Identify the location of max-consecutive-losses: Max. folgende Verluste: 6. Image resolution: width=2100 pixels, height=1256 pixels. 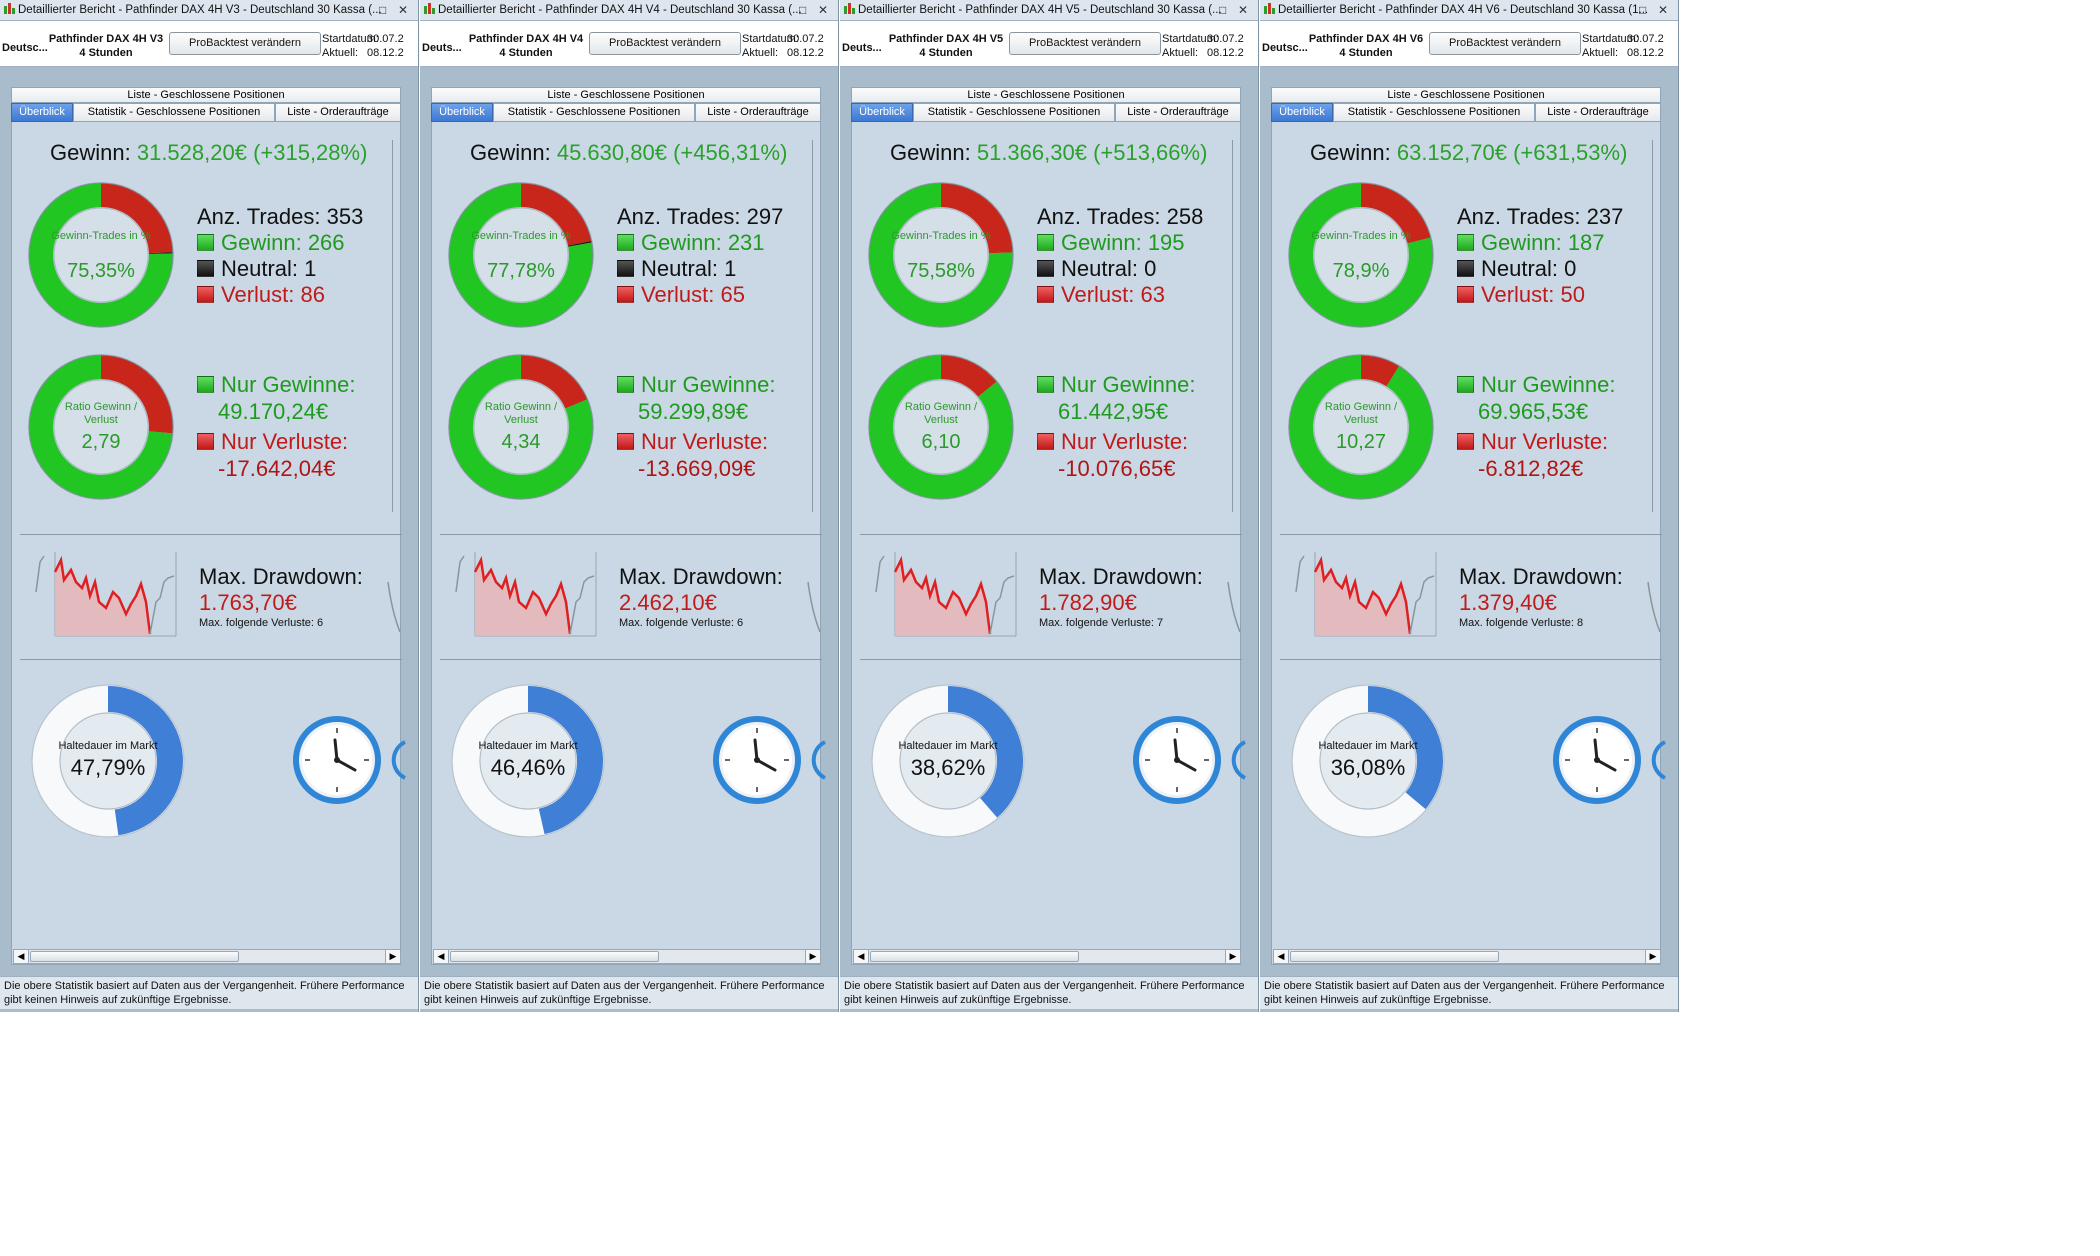
(681, 623).